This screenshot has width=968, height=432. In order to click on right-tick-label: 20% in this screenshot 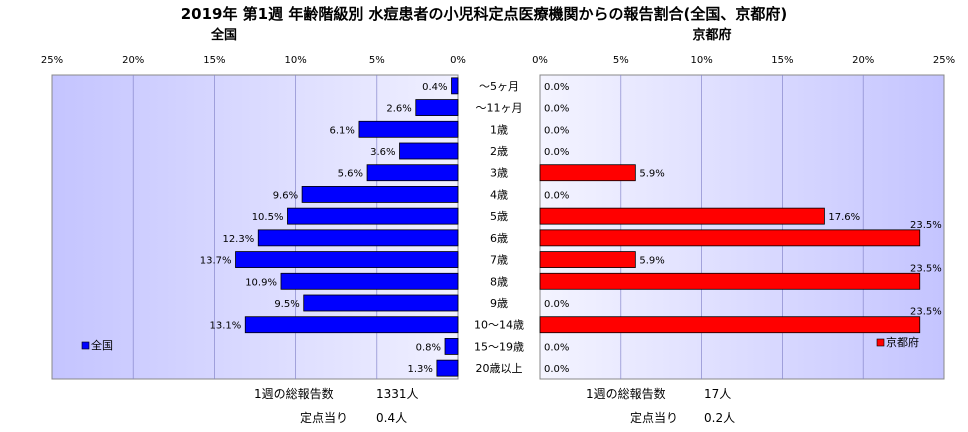, I will do `click(863, 60)`.